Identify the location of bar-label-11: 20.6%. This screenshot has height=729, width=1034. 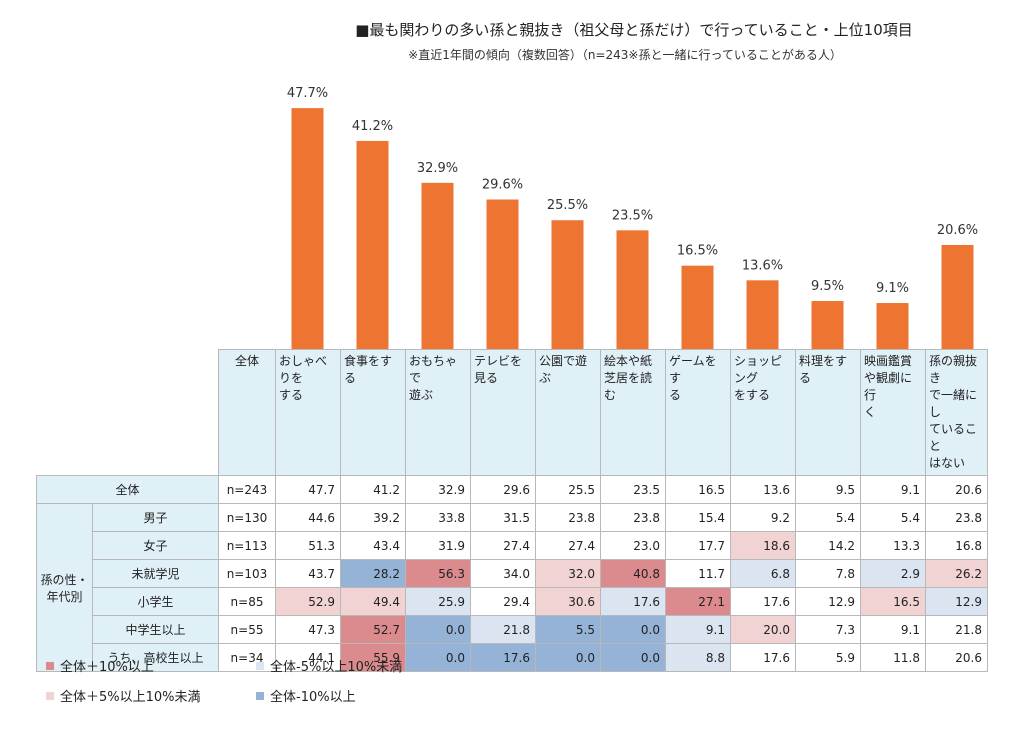
(957, 230).